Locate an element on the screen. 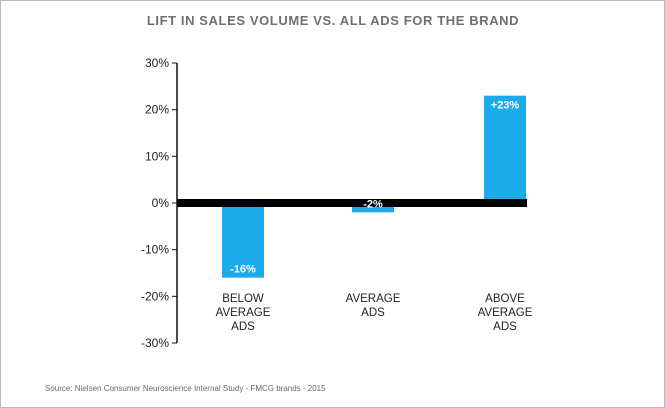  x-category-label: BELOW AVERAGE ADS is located at coordinates (243, 313).